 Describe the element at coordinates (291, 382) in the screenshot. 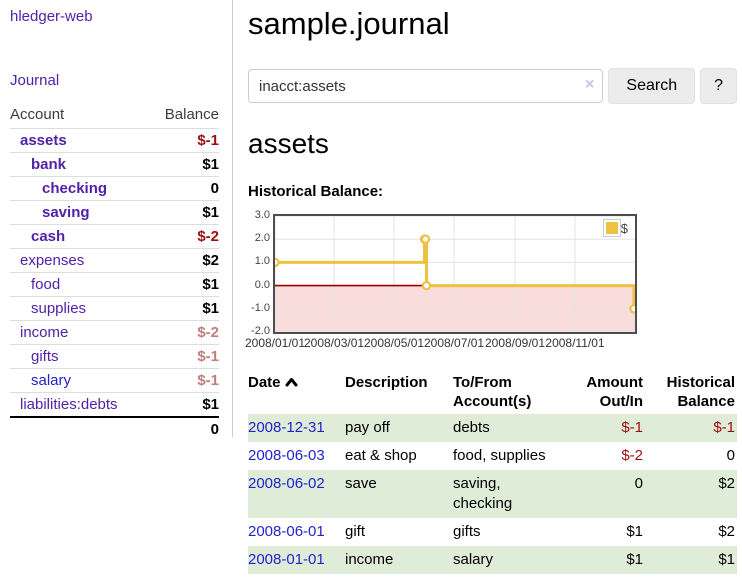

I see `sort-ascending-icon` at that location.